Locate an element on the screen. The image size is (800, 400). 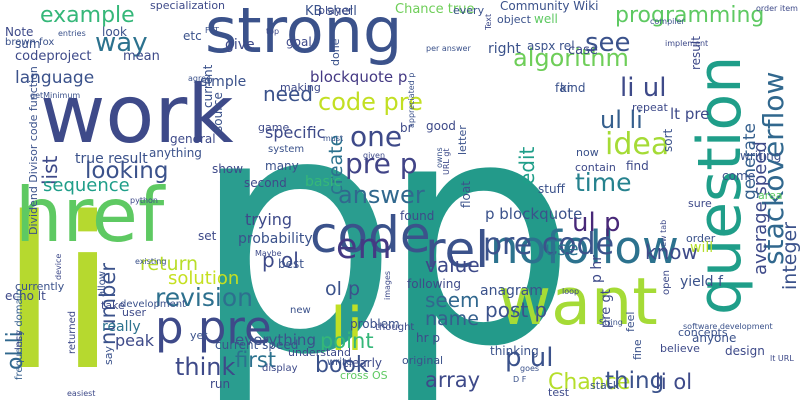
cloud-word: well is located at coordinates (546, 19).